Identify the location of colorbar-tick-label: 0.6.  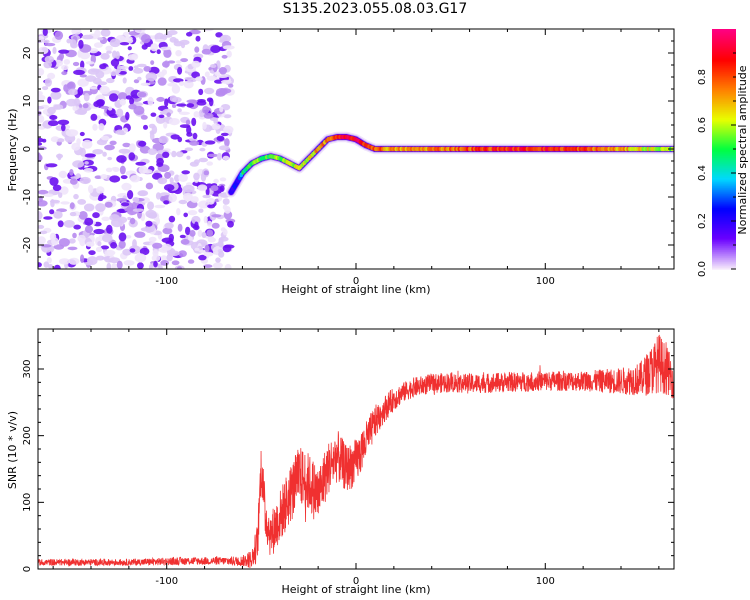
(702, 125).